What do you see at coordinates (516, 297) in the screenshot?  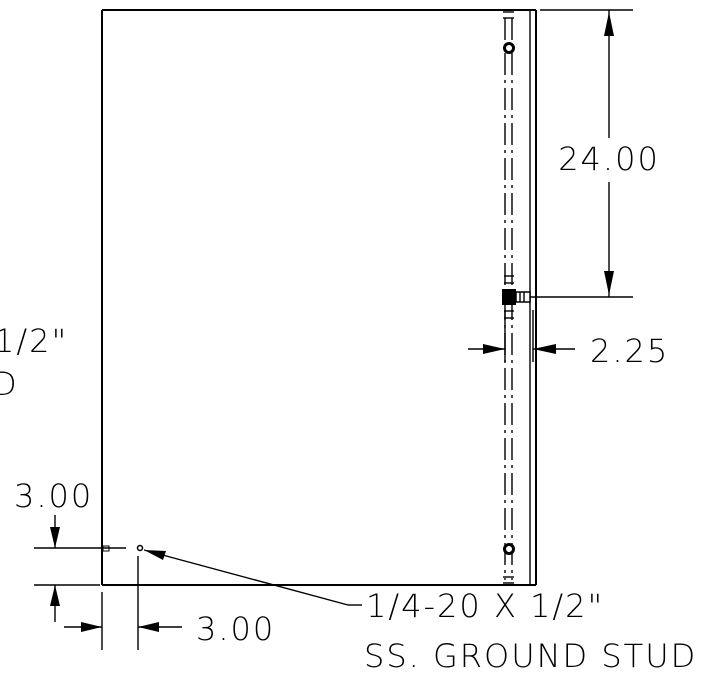 I see `door-latch` at bounding box center [516, 297].